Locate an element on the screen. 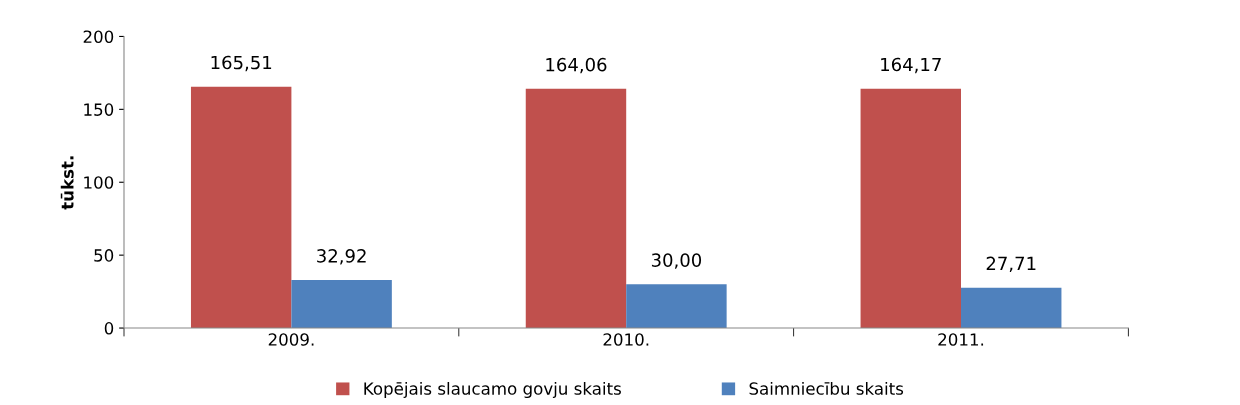 Image resolution: width=1240 pixels, height=405 pixels. data-label: 164,17 is located at coordinates (911, 65).